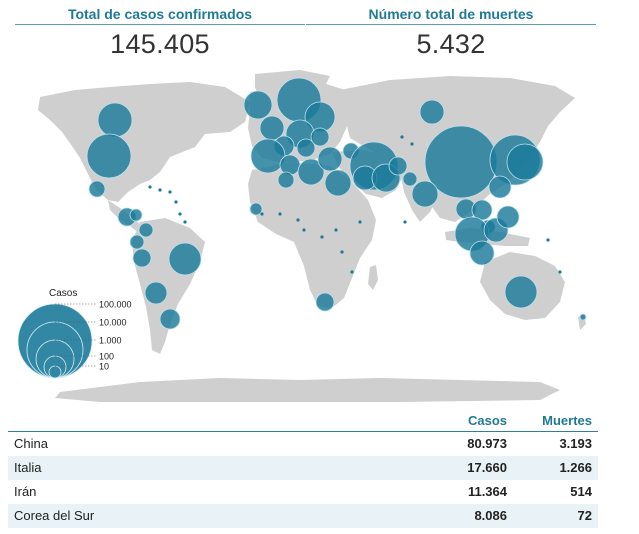  What do you see at coordinates (307, 390) in the screenshot?
I see `antarctica-land` at bounding box center [307, 390].